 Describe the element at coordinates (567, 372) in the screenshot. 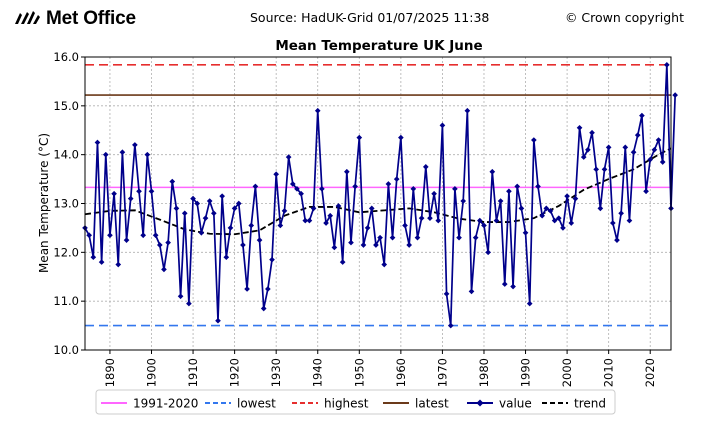

I see `x-tick-label: 2000` at that location.